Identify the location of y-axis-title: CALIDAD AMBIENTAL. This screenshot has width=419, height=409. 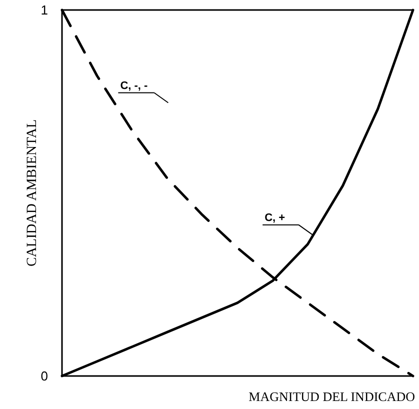
(32, 193).